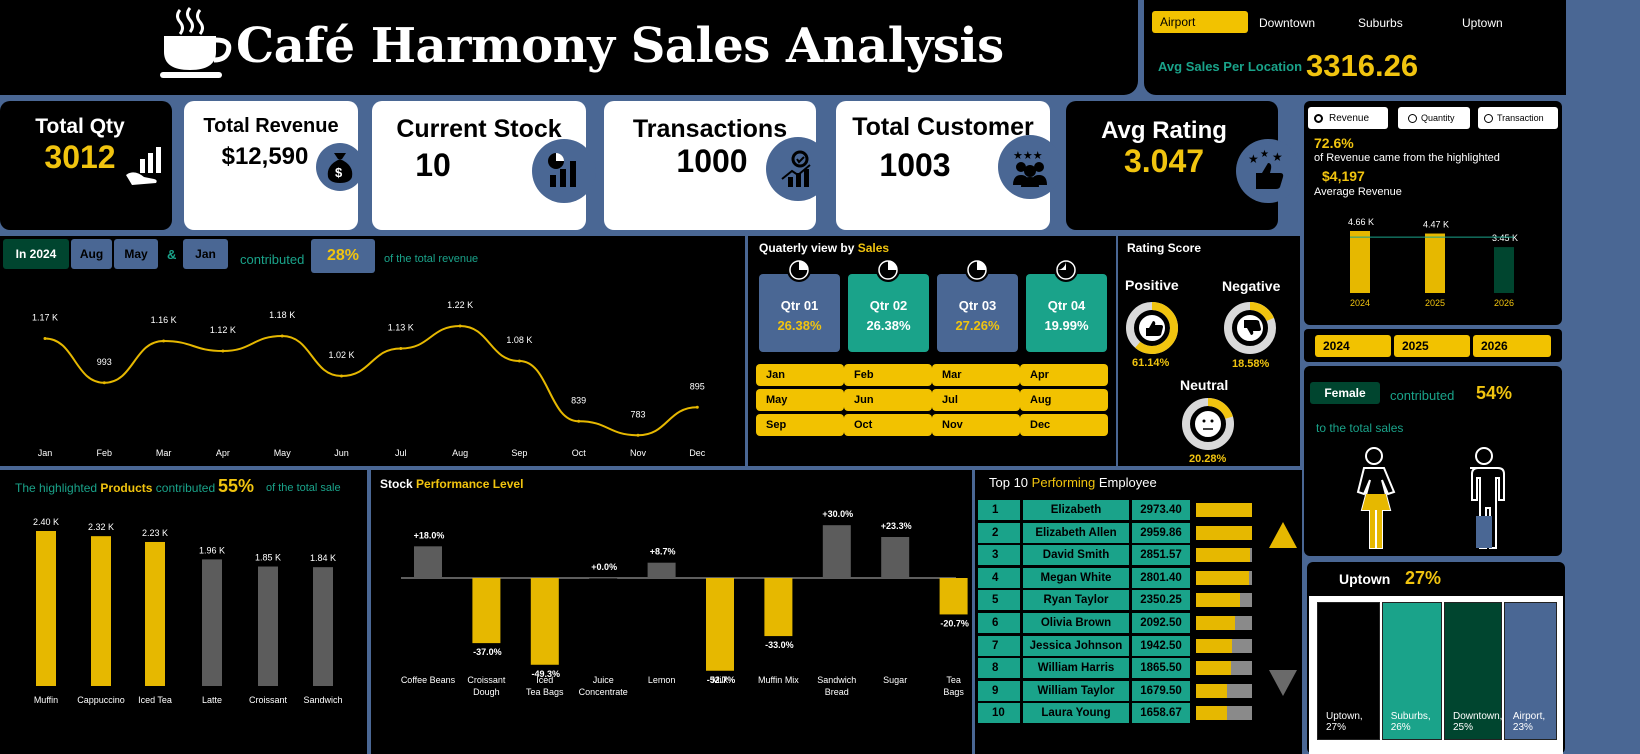 The height and width of the screenshot is (754, 1640). Describe the element at coordinates (981, 265) in the screenshot. I see `pie-slice` at that location.